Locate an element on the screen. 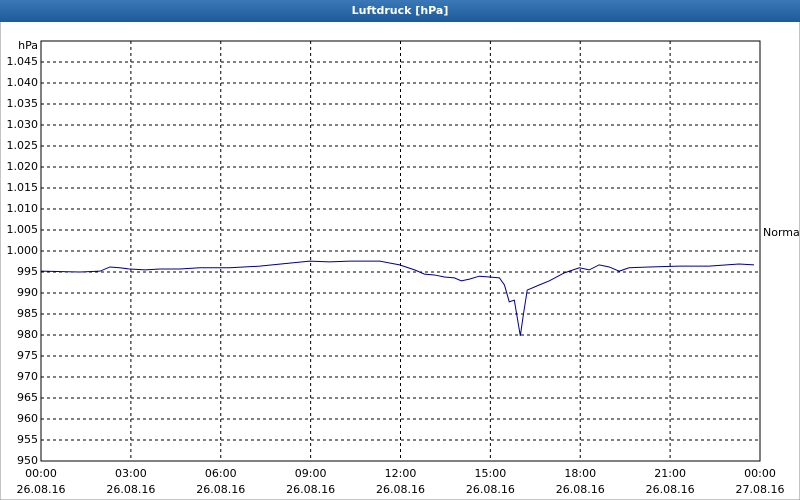  y-tick-label: 1.005 is located at coordinates (23, 229).